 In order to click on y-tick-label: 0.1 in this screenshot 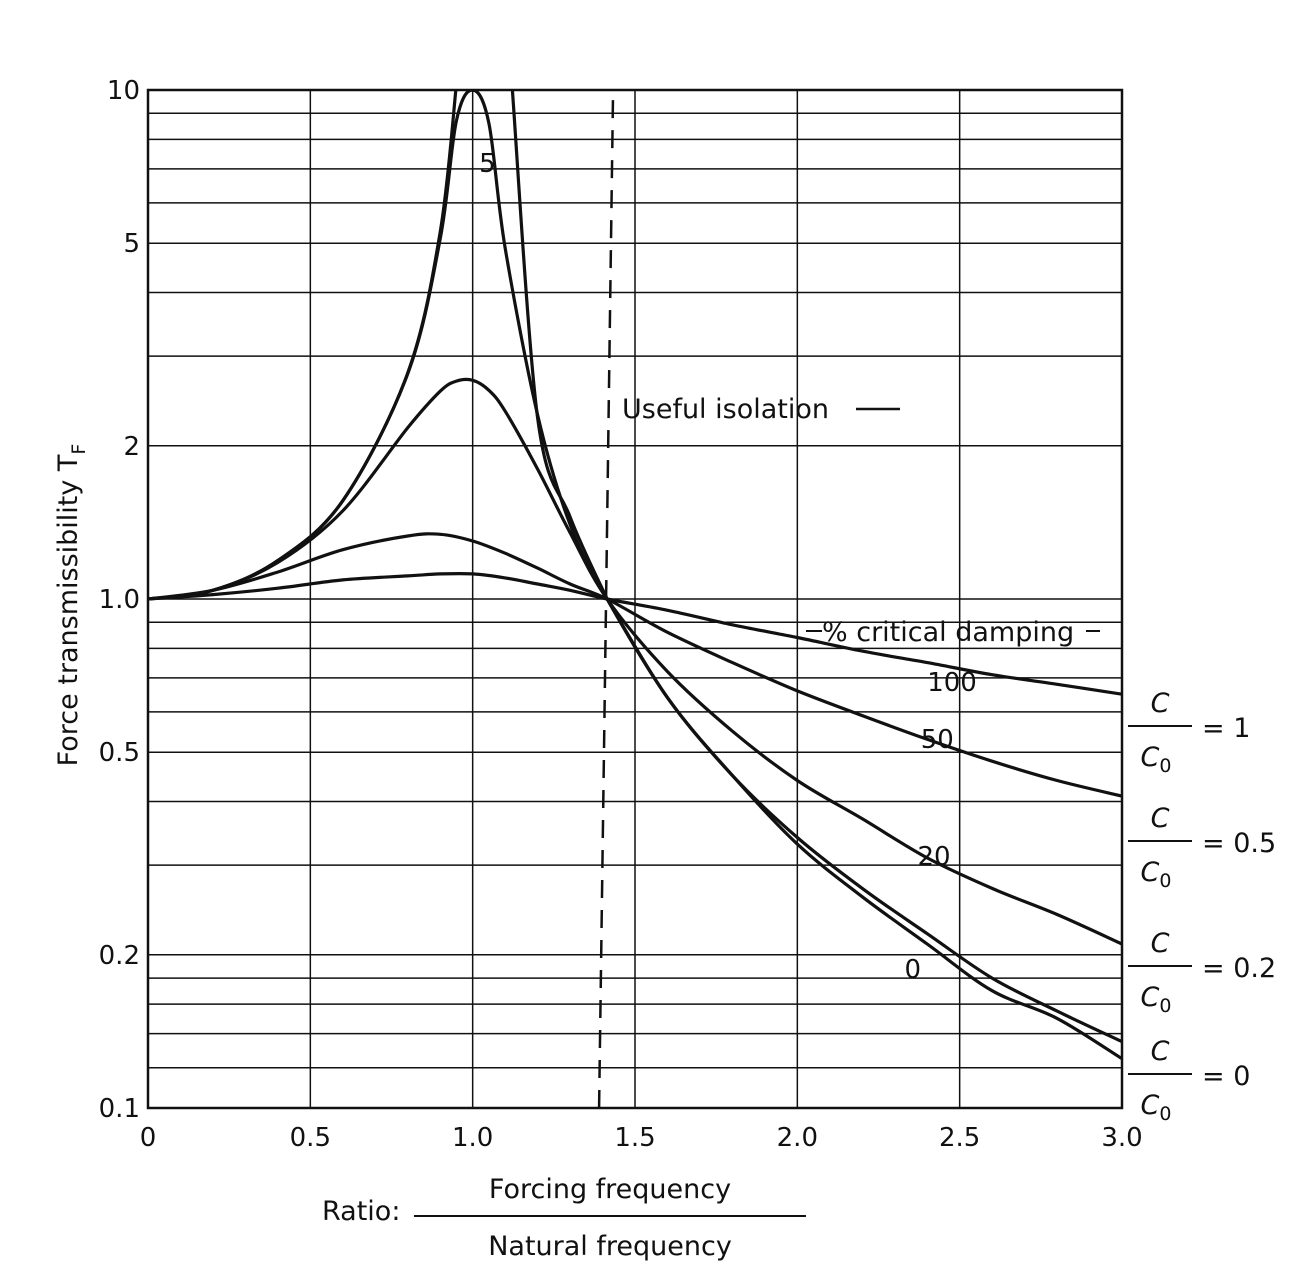, I will do `click(119, 1109)`.